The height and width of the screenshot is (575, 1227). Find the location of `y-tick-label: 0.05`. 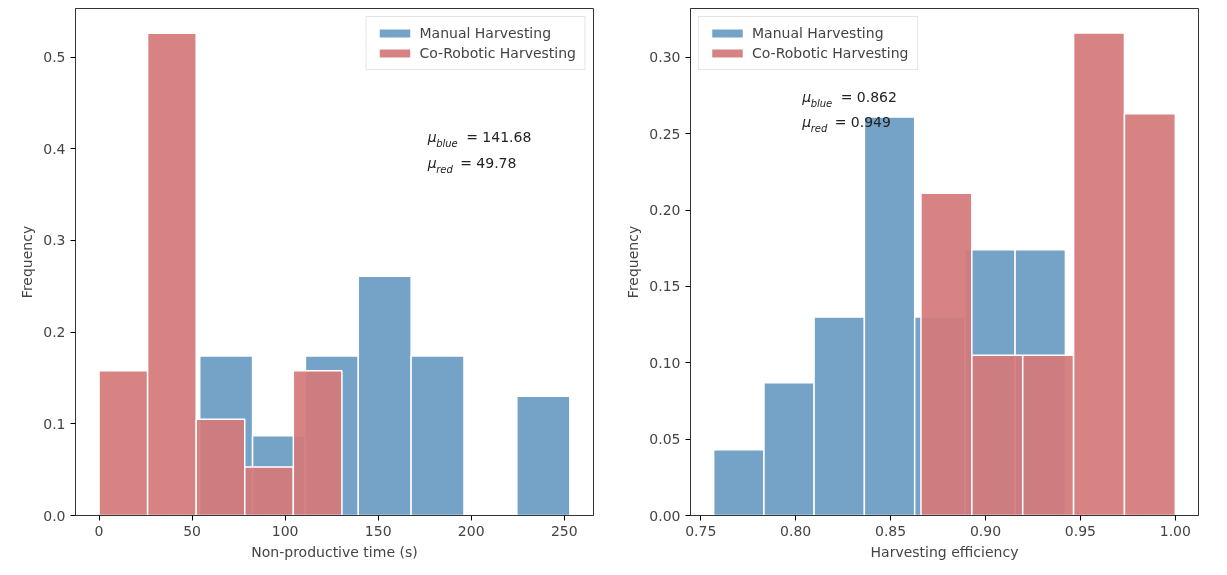

y-tick-label: 0.05 is located at coordinates (665, 439).